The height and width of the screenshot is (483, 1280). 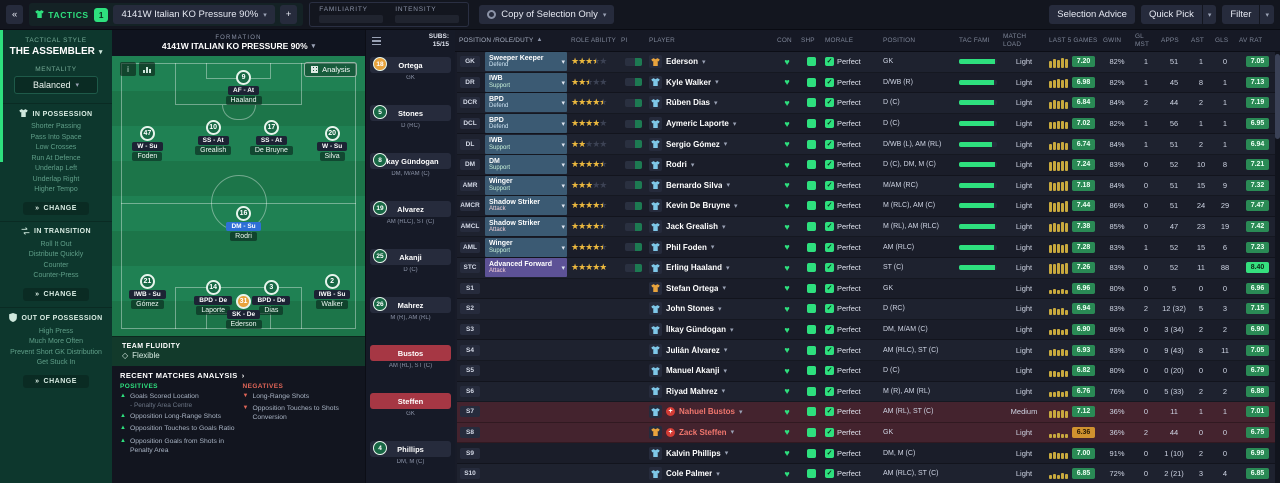 I want to click on mentality-dropdown: Balanced ▾, so click(x=56, y=85).